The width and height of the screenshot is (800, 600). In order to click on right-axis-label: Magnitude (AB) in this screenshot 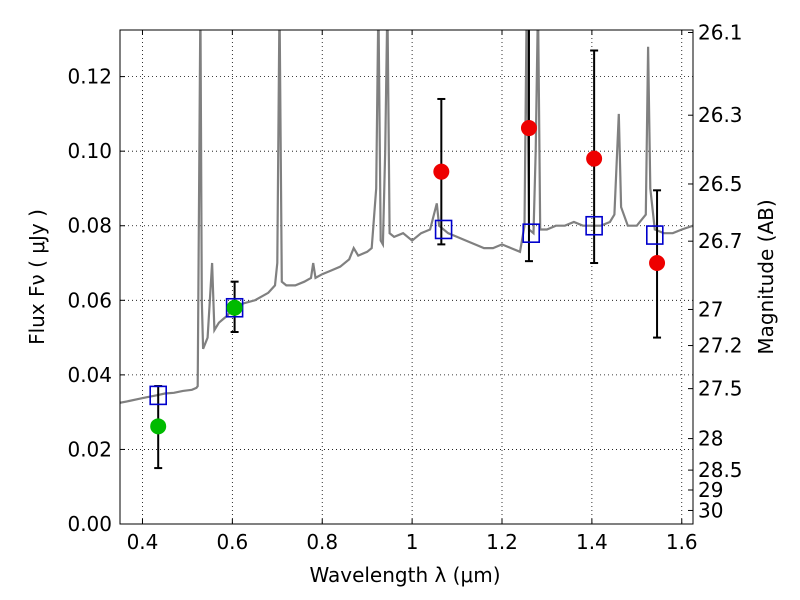, I will do `click(766, 276)`.